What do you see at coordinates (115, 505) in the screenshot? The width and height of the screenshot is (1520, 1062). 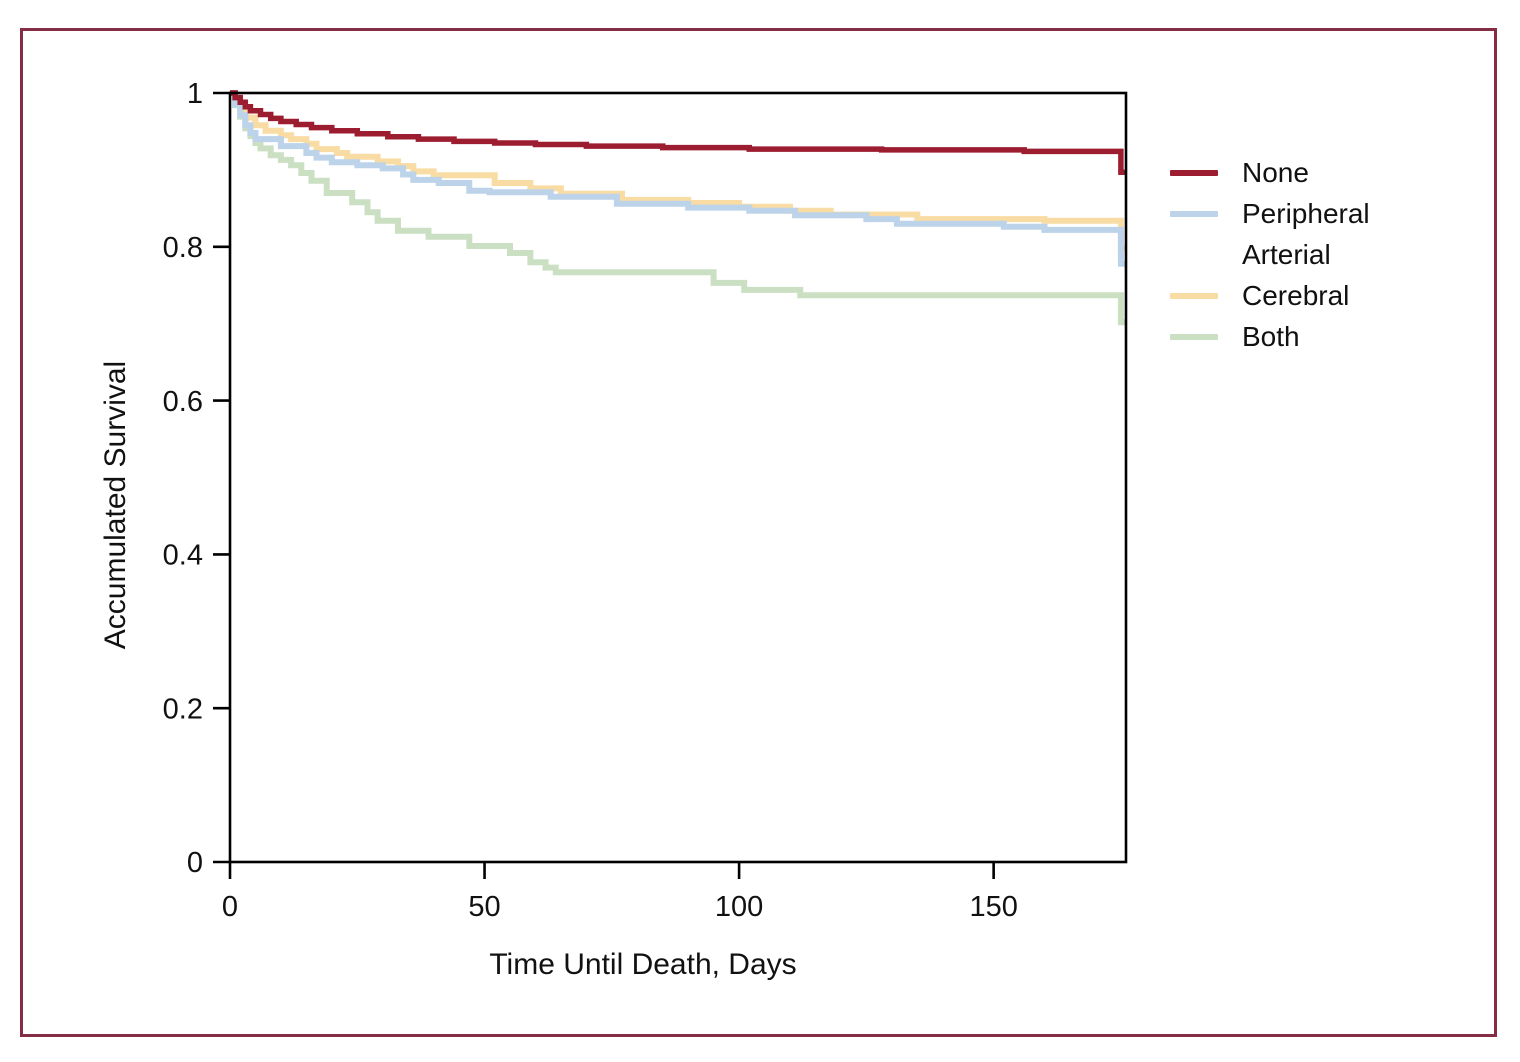 I see `y-axis-title: Accumulated Survival` at bounding box center [115, 505].